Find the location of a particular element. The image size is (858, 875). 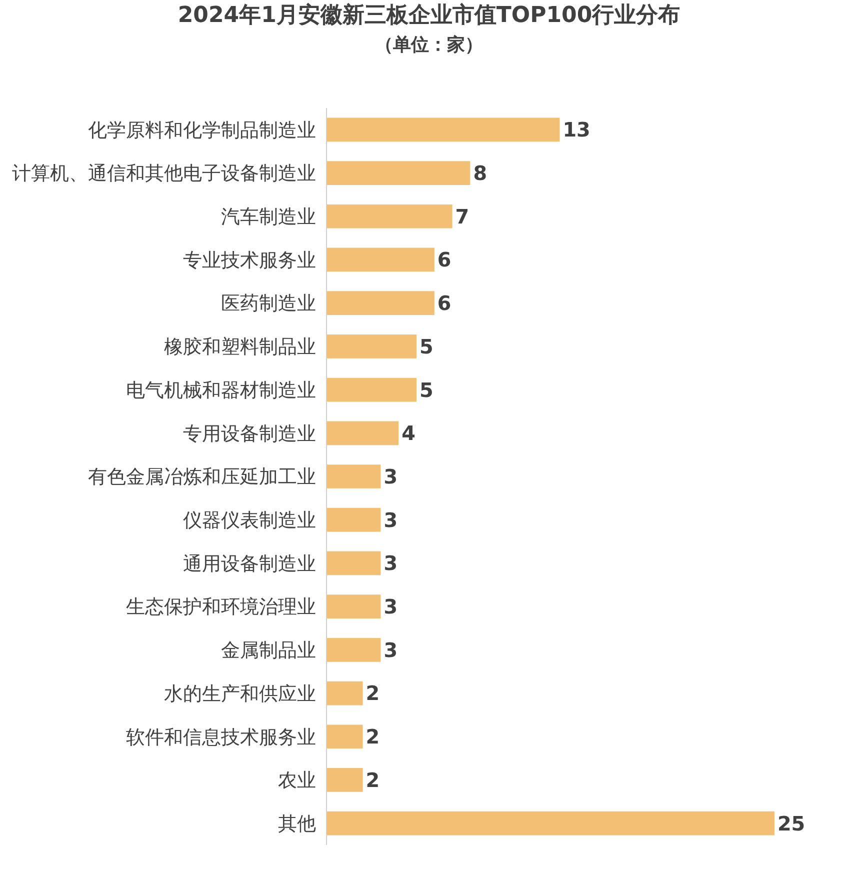

y-tick-label: 生态保护和环境治理业 is located at coordinates (221, 607).